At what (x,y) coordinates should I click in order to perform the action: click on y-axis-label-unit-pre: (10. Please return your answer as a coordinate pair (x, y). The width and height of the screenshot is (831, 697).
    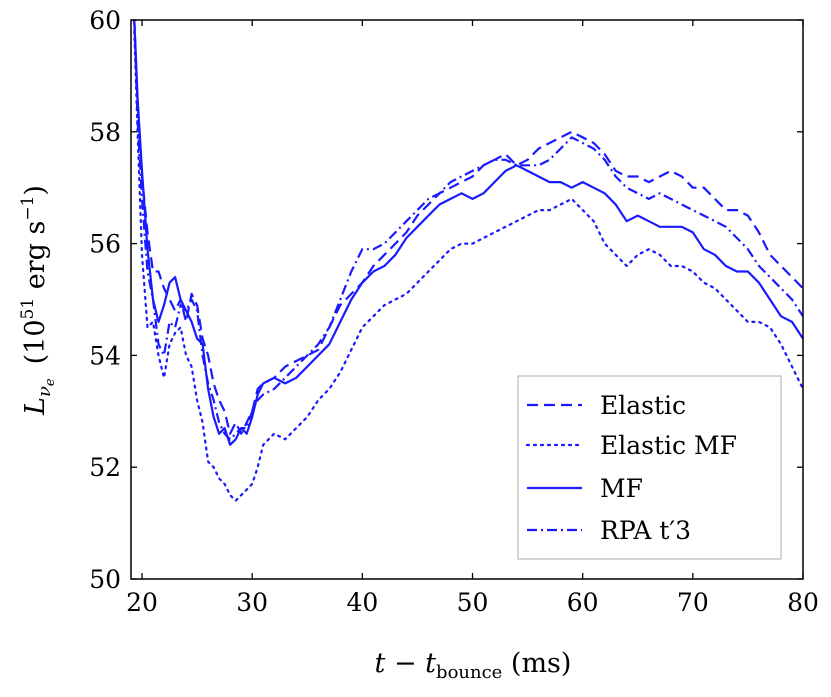
    Looking at the image, I should click on (35, 341).